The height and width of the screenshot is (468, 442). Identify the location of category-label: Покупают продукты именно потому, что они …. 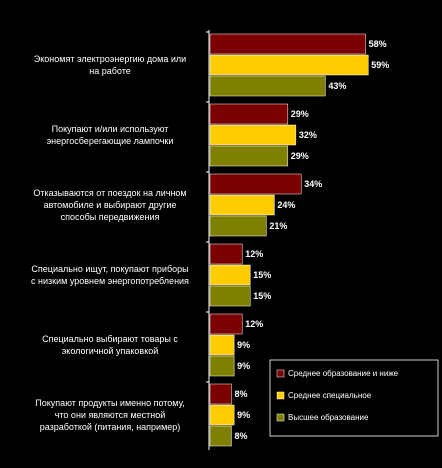
(109, 415).